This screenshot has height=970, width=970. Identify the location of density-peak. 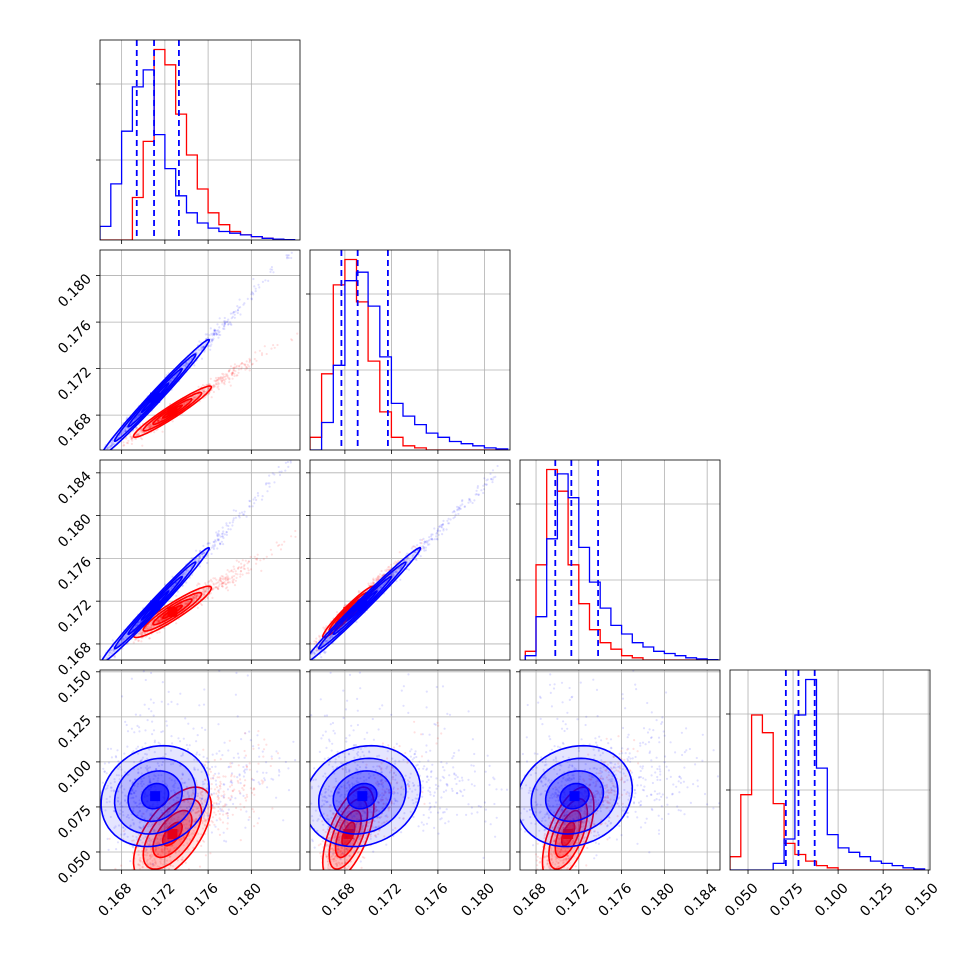
(362, 605).